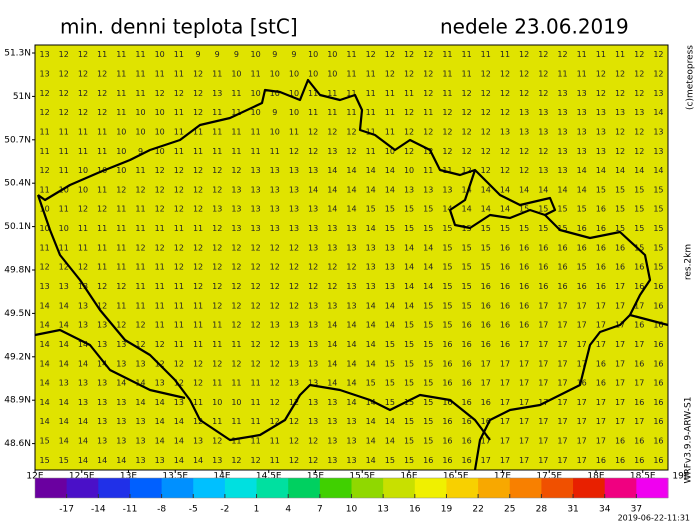  Describe the element at coordinates (17, 140) in the screenshot. I see `y-tick-label: 50.7N` at that location.